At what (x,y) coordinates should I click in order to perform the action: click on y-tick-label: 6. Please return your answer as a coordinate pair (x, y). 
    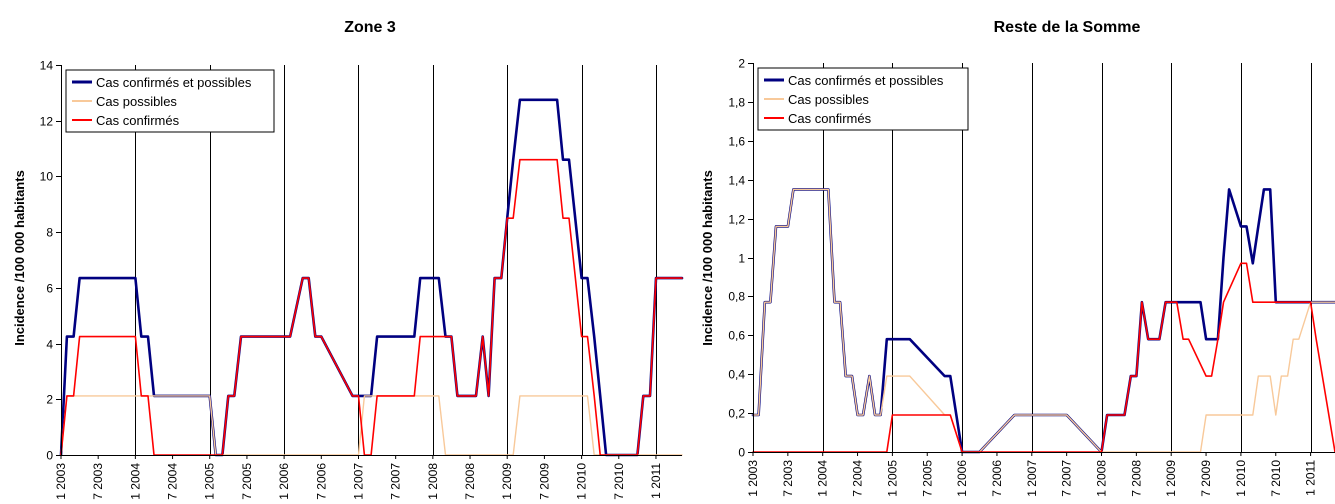
    Looking at the image, I should click on (49, 289).